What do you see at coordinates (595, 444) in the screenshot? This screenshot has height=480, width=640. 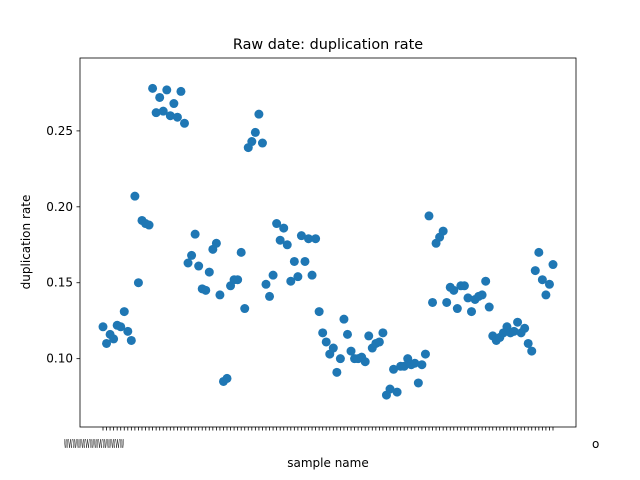 I see `x-tick-label-end: o` at bounding box center [595, 444].